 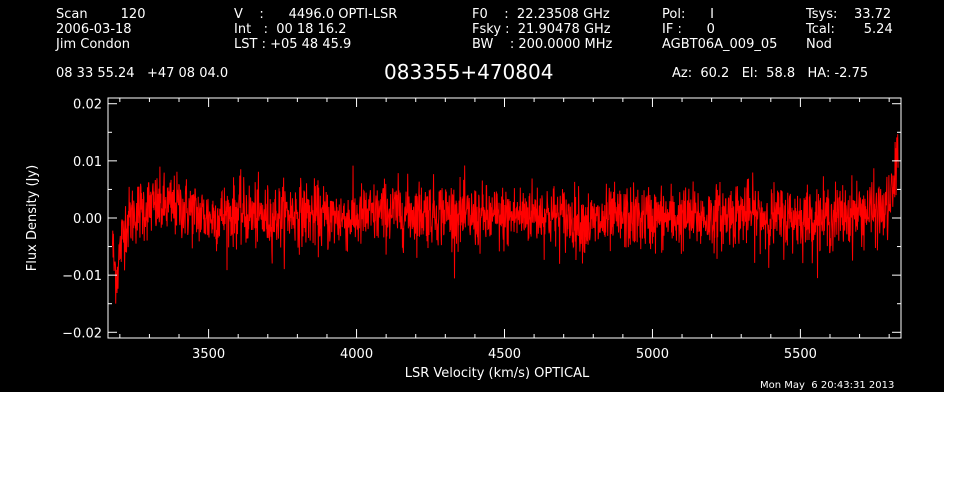 I want to click on header-project: AGBT06A_009_05, so click(x=720, y=44).